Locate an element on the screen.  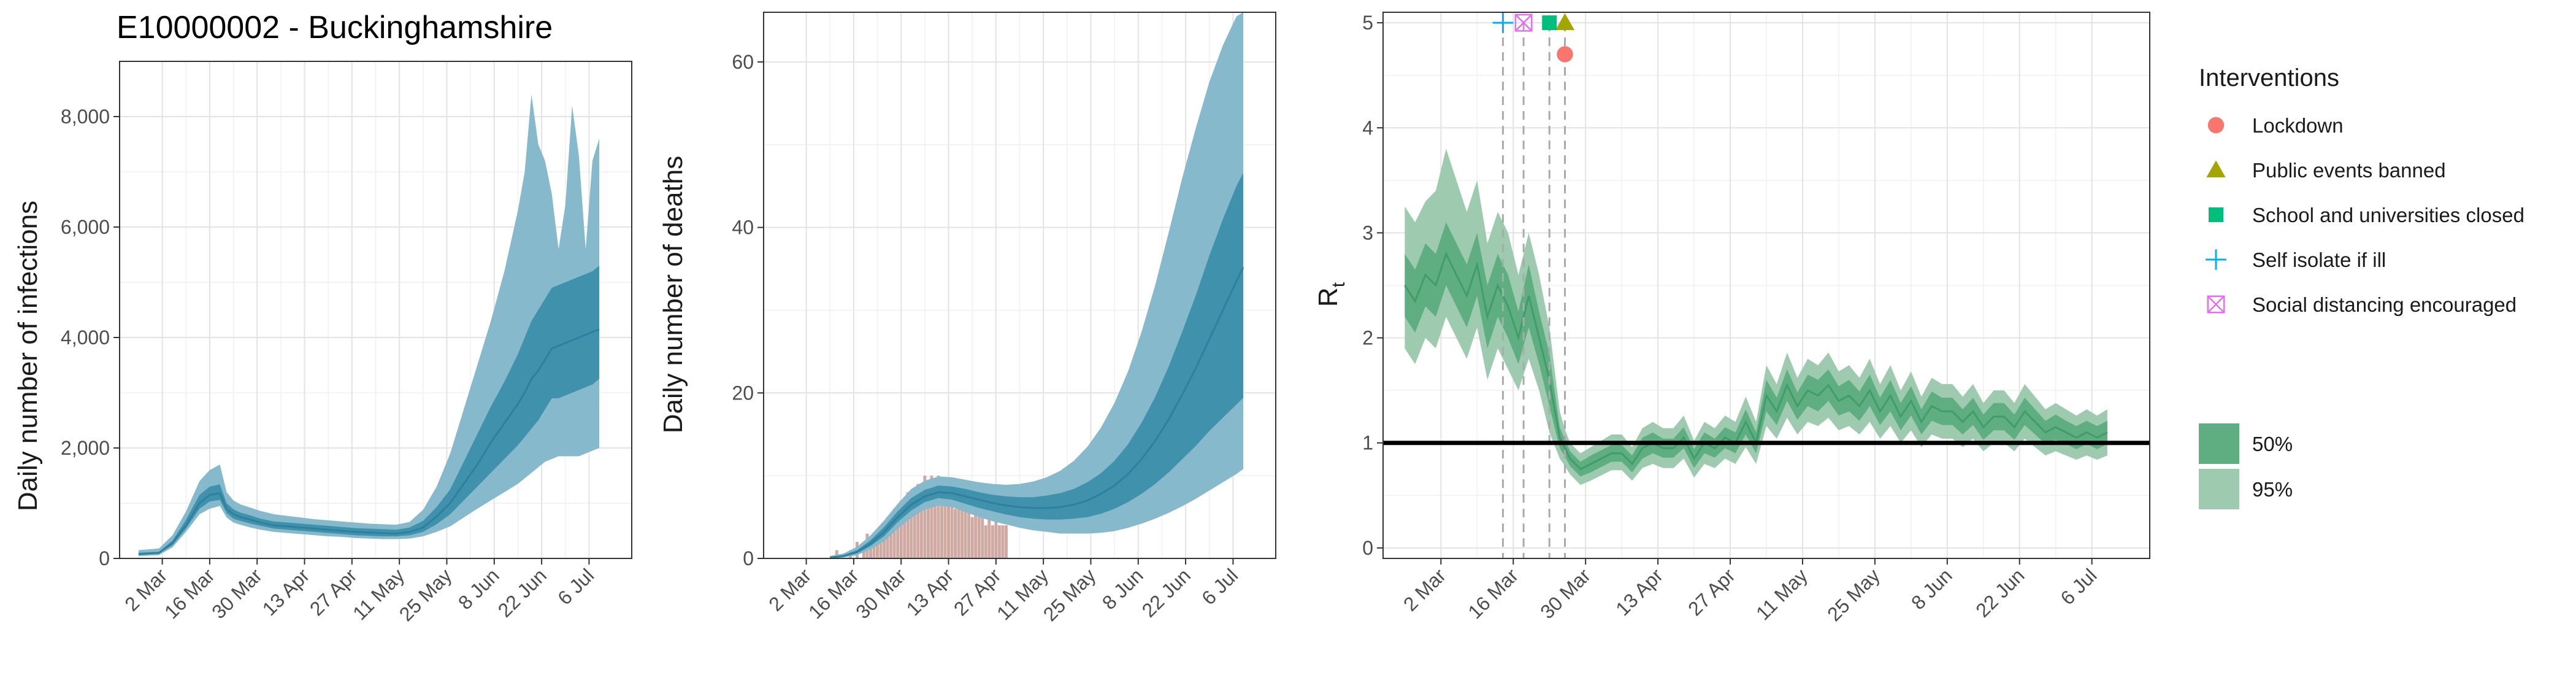
panel-border is located at coordinates (375, 310).